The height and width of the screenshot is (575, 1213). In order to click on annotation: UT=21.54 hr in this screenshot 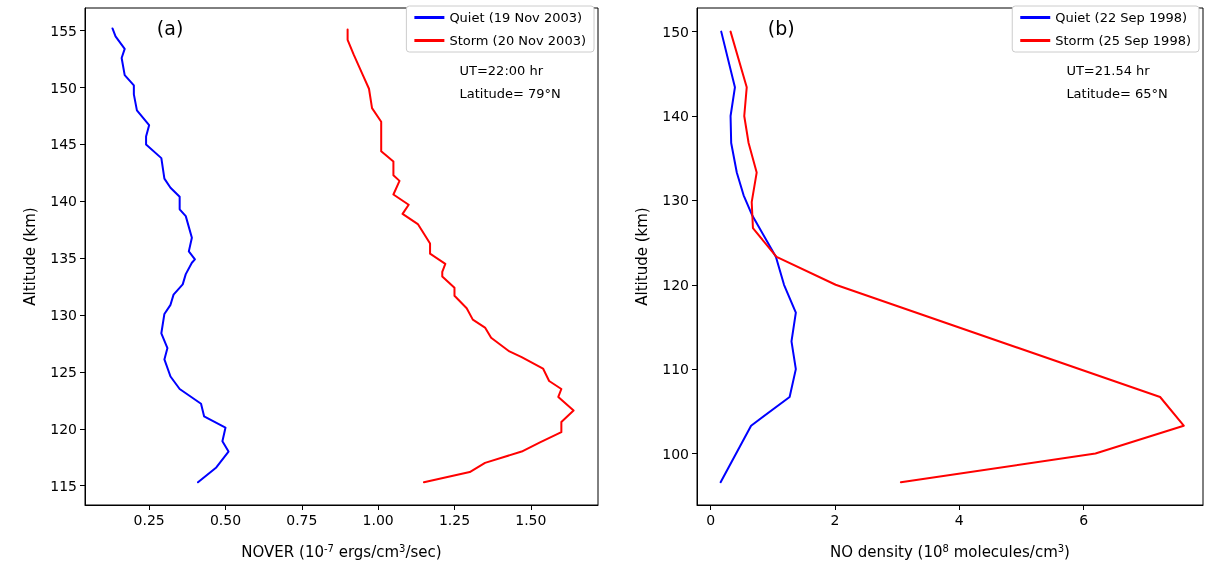, I will do `click(1108, 70)`.